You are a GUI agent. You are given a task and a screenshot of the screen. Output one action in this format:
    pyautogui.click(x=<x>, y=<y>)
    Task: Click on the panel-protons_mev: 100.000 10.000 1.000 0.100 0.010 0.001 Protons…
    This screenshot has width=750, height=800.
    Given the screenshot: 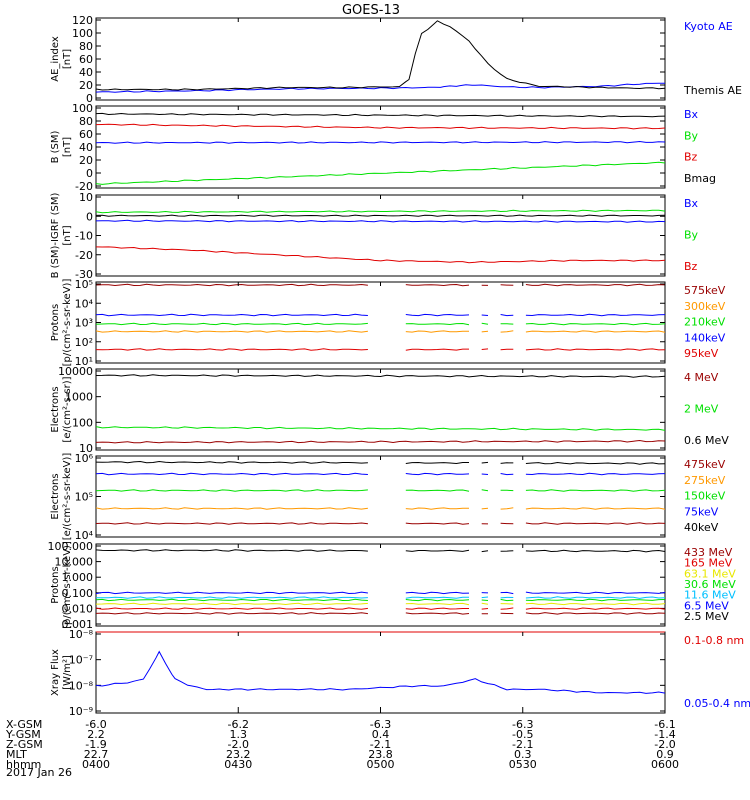 What is the action you would take?
    pyautogui.click(x=392, y=585)
    